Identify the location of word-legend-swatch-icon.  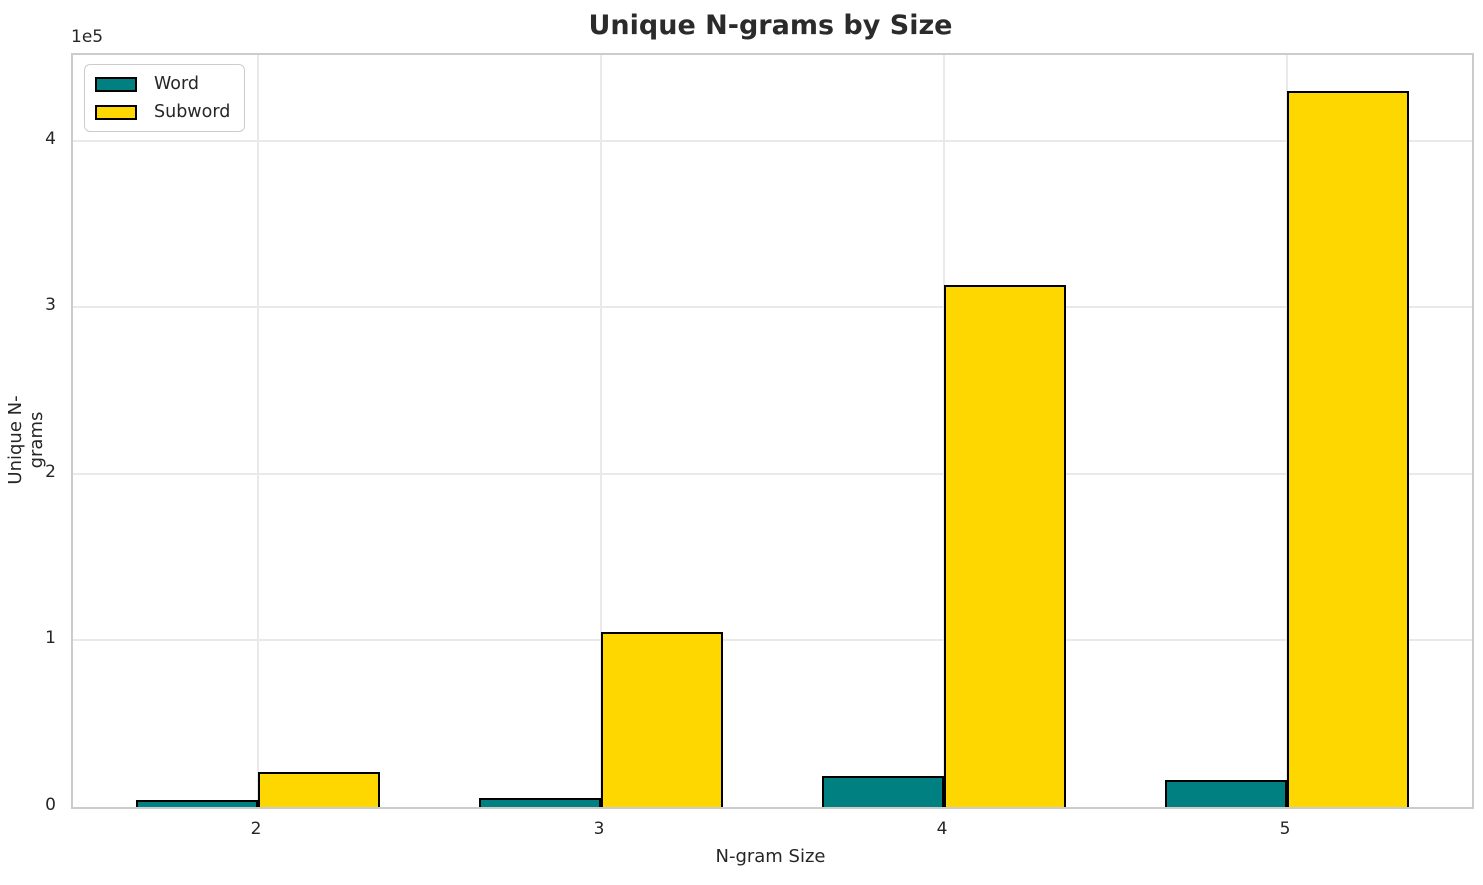
(116, 84).